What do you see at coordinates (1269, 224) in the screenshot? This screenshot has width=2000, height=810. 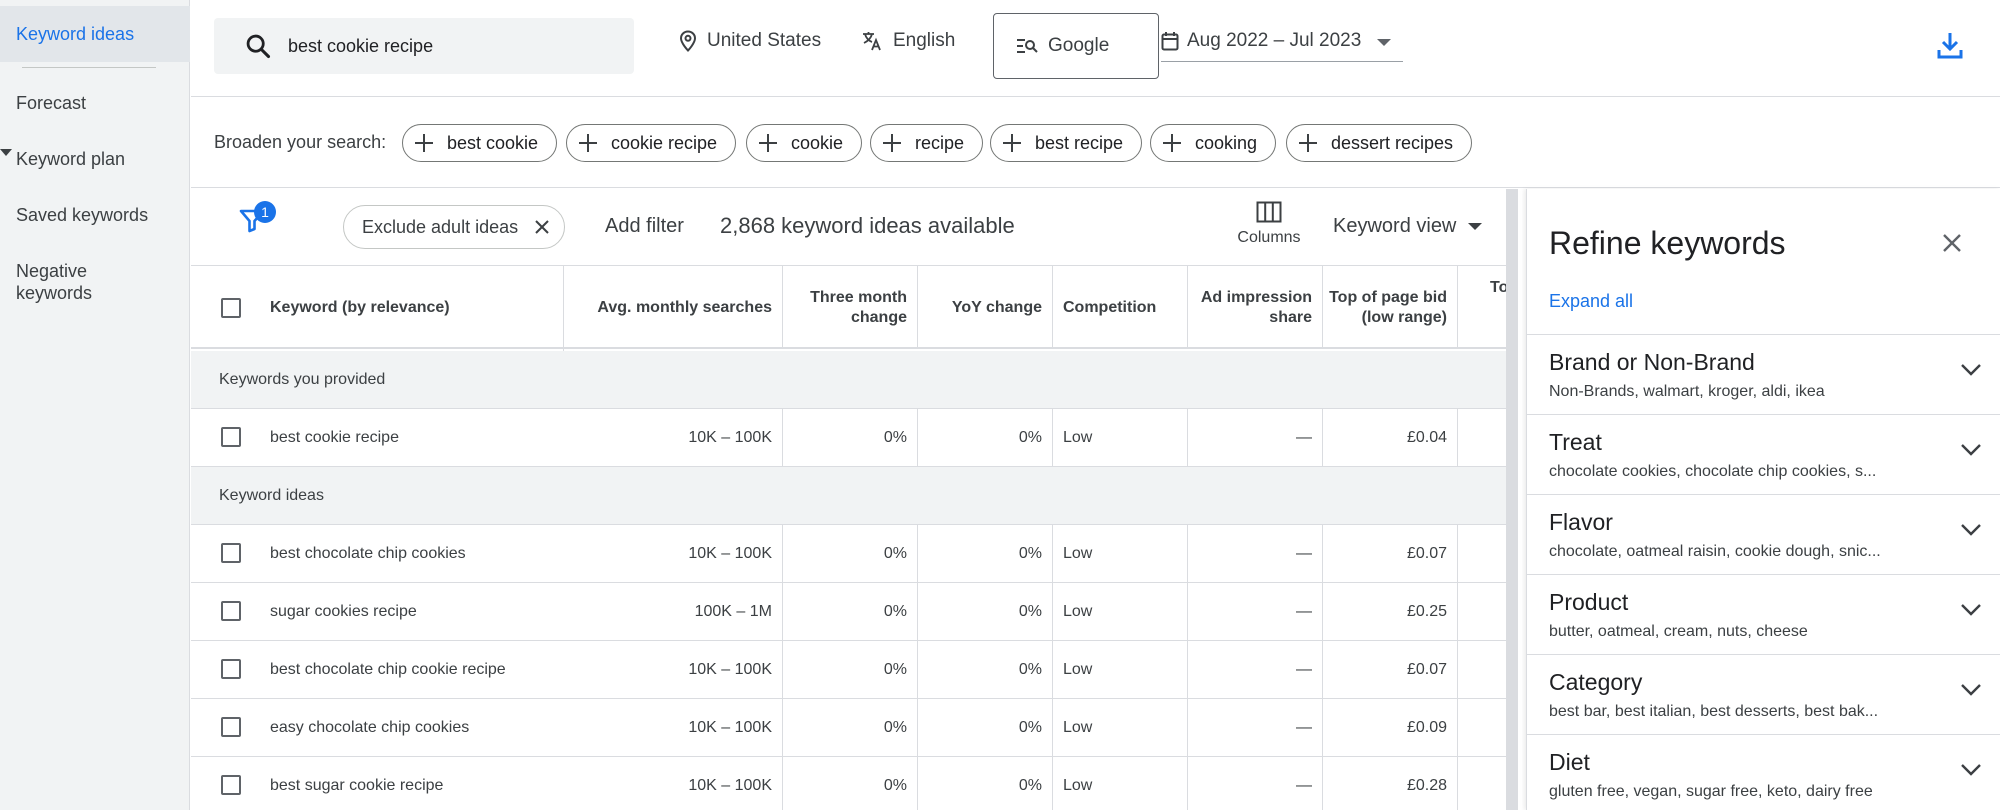 I see `columns-button: Columns` at bounding box center [1269, 224].